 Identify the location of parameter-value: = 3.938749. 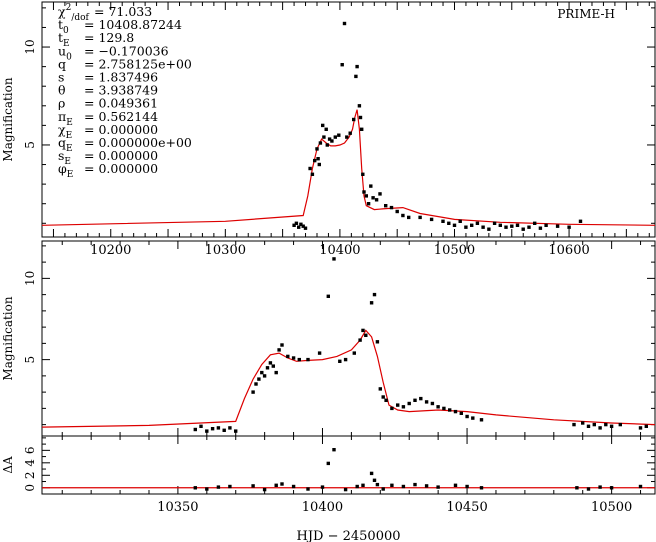
(121, 90).